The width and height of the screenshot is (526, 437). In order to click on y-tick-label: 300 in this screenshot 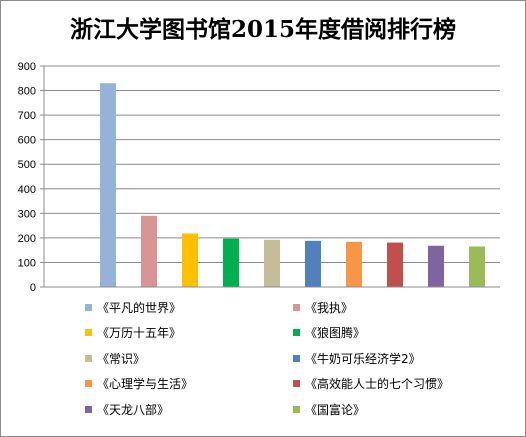, I will do `click(27, 214)`.